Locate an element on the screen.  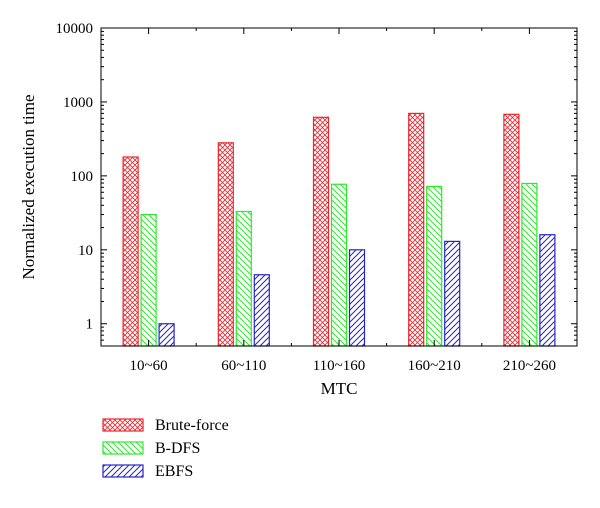
y-axis-label: Normalized execution time is located at coordinates (28, 186).